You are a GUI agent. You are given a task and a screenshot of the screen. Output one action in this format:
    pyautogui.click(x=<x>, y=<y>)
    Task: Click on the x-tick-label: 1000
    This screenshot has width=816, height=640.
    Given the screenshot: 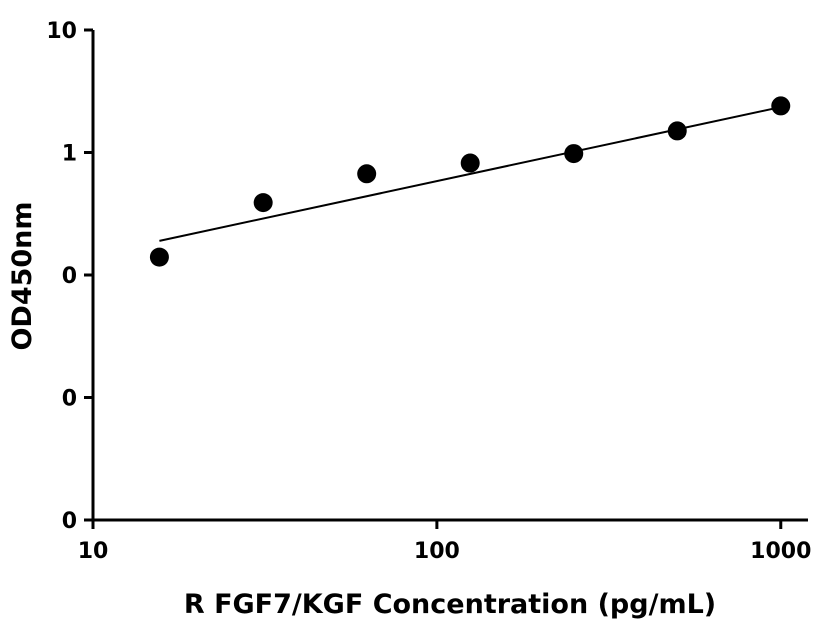 What is the action you would take?
    pyautogui.click(x=780, y=551)
    